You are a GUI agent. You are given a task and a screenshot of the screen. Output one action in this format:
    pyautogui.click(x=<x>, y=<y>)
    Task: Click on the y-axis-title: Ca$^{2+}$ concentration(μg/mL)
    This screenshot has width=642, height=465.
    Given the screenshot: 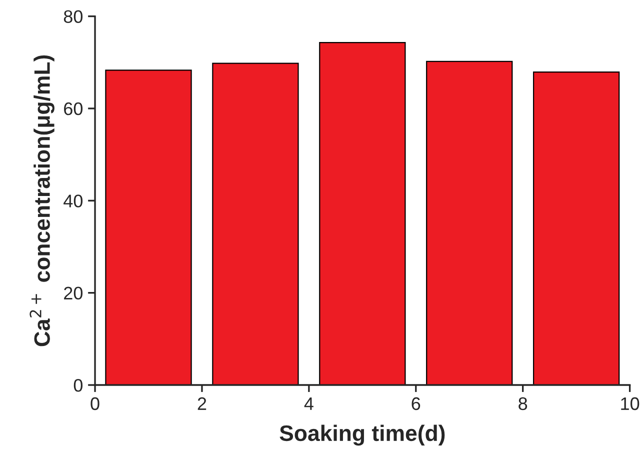 What is the action you would take?
    pyautogui.click(x=42, y=200)
    